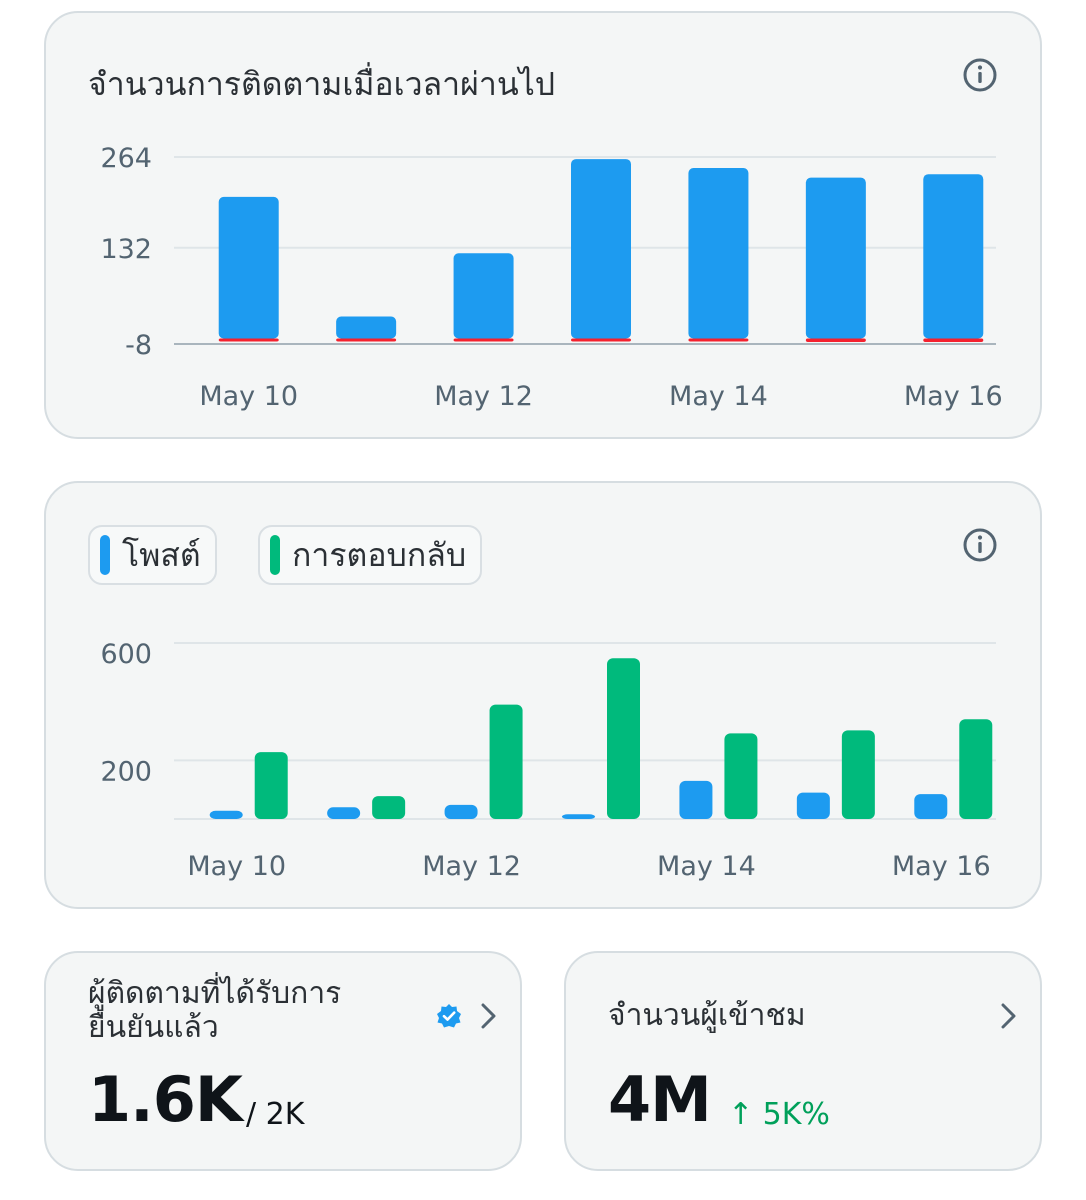 This screenshot has width=1086, height=1200. What do you see at coordinates (126, 249) in the screenshot?
I see `y-tick-label: 132` at bounding box center [126, 249].